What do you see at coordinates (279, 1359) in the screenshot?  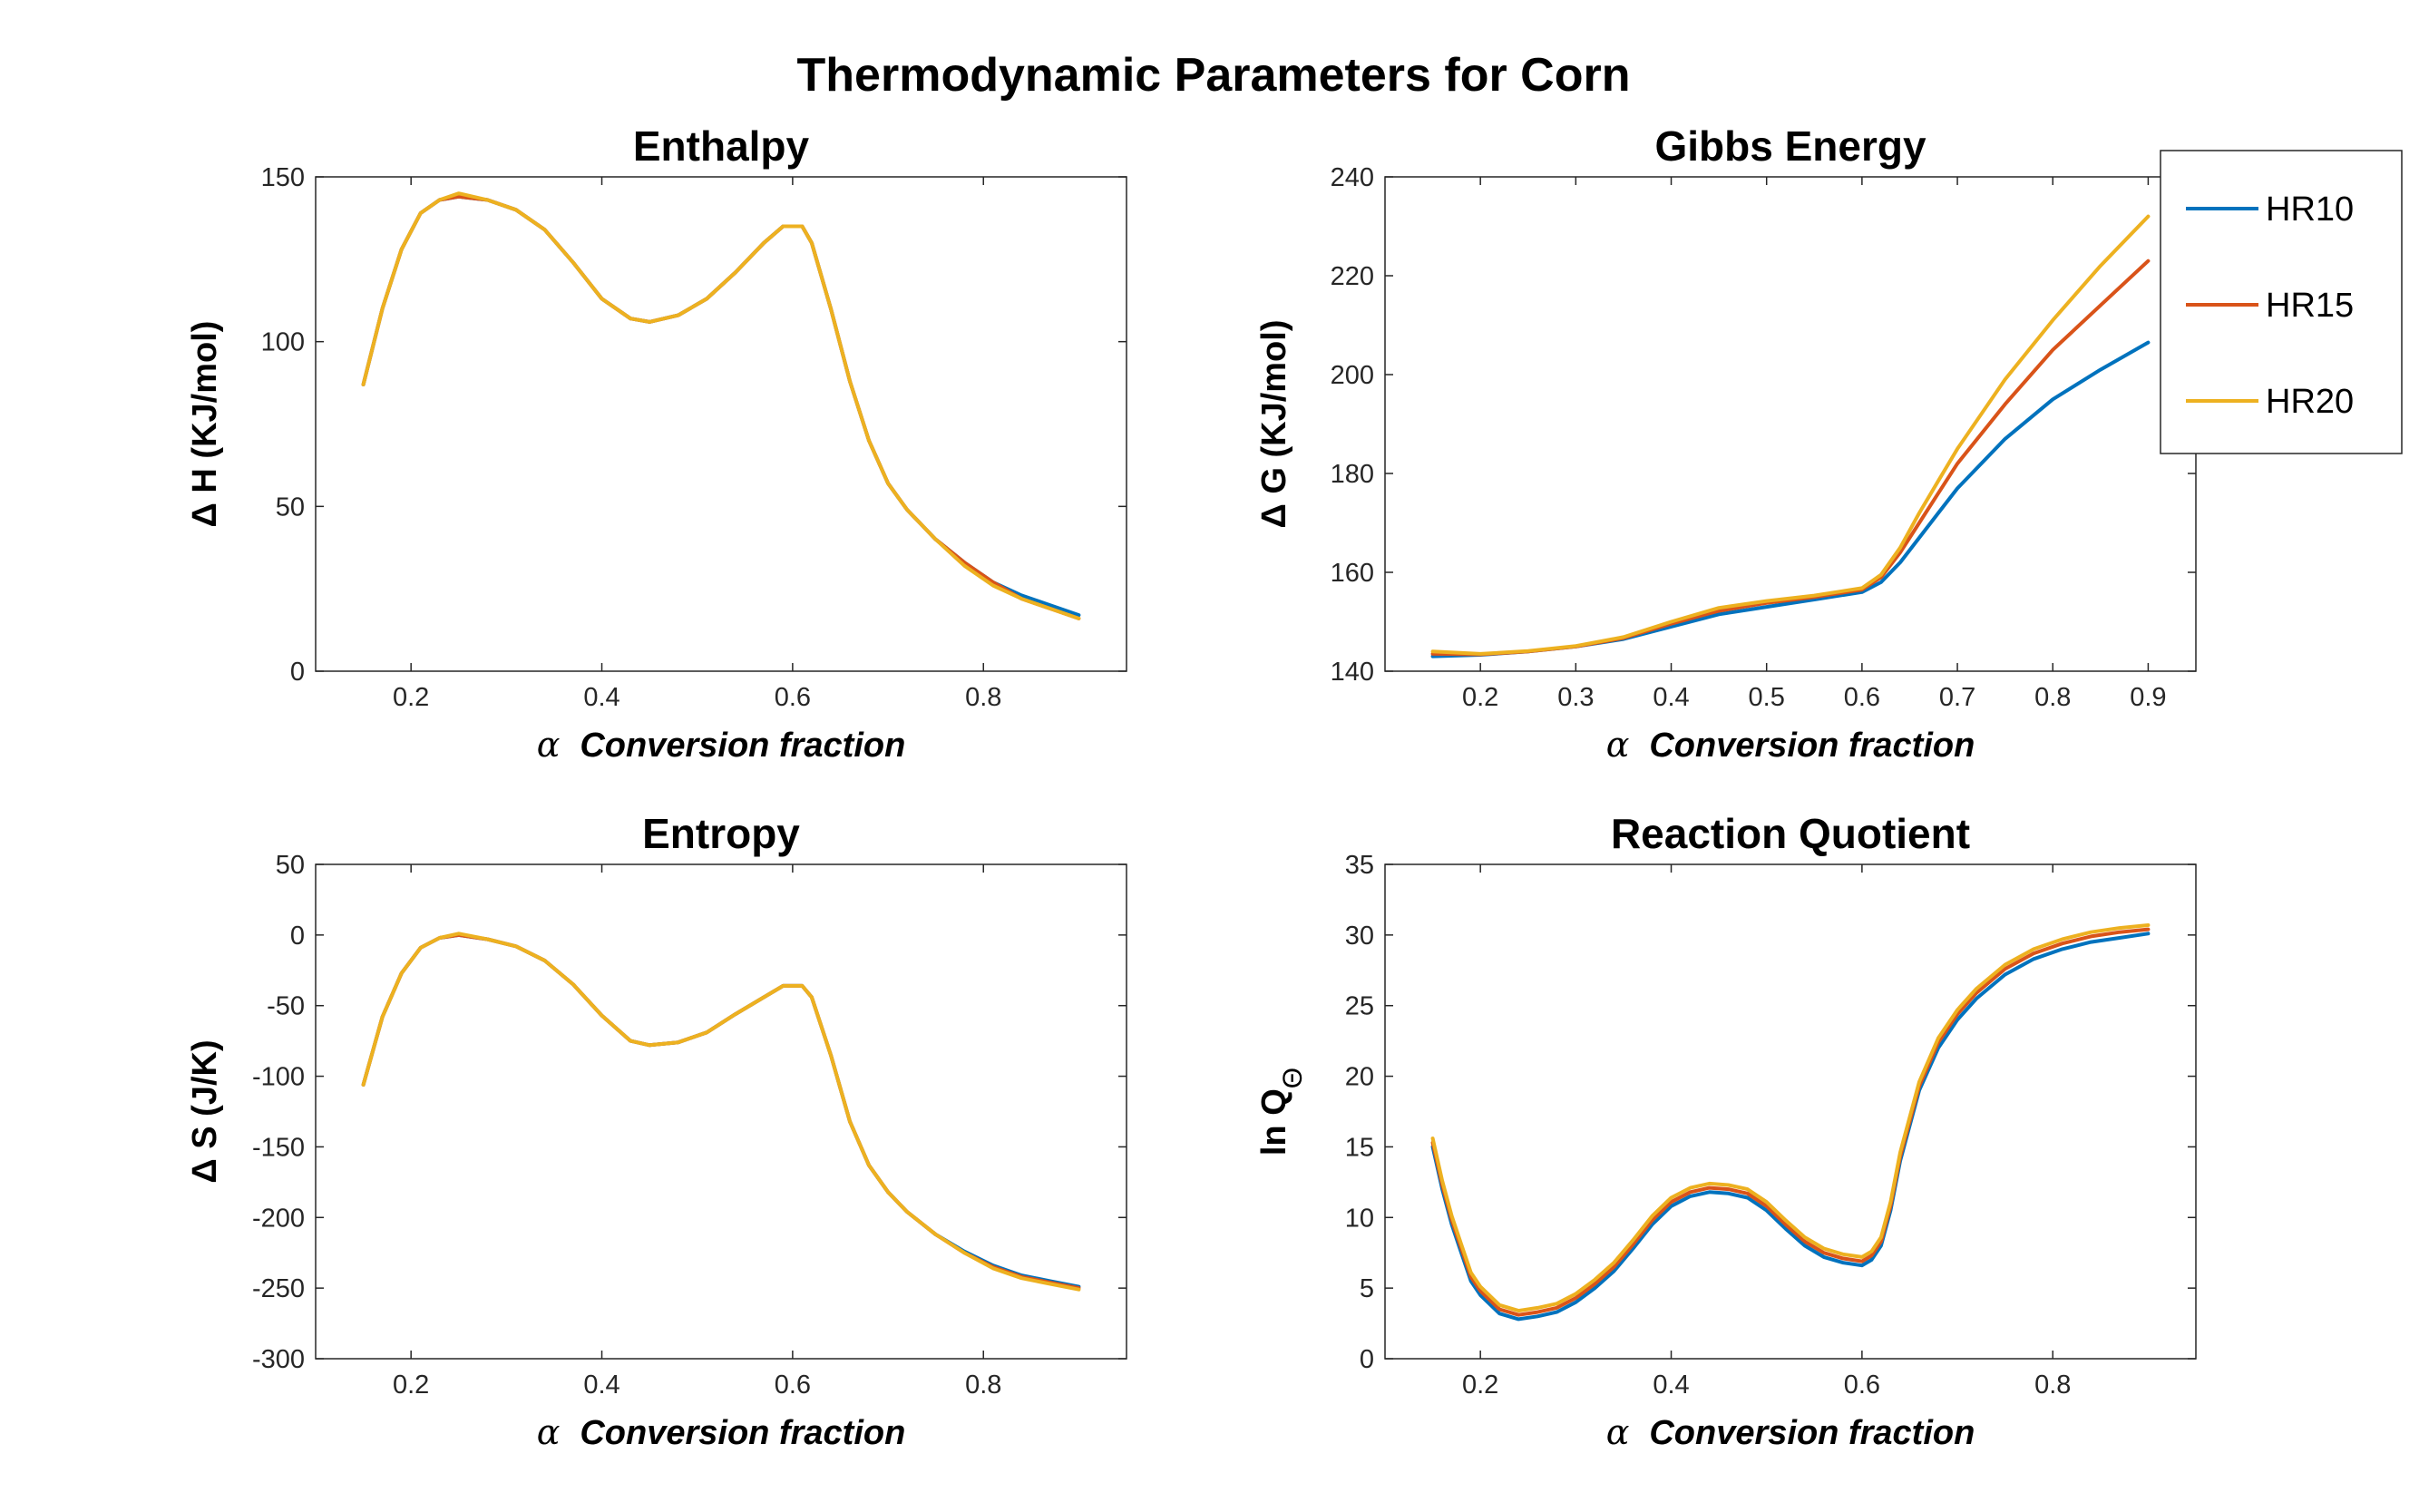 I see `y-tick-label: -300` at bounding box center [279, 1359].